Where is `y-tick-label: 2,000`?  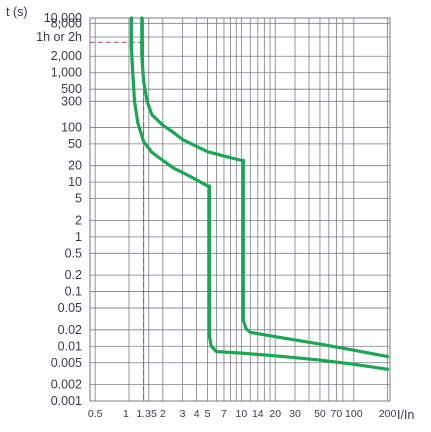 y-tick-label: 2,000 is located at coordinates (66, 56).